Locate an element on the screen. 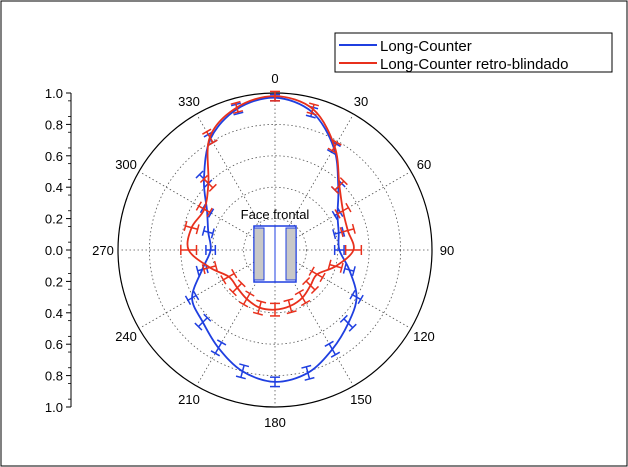  legend: Long-Counter Long-Counter retro-blindado is located at coordinates (473, 52).